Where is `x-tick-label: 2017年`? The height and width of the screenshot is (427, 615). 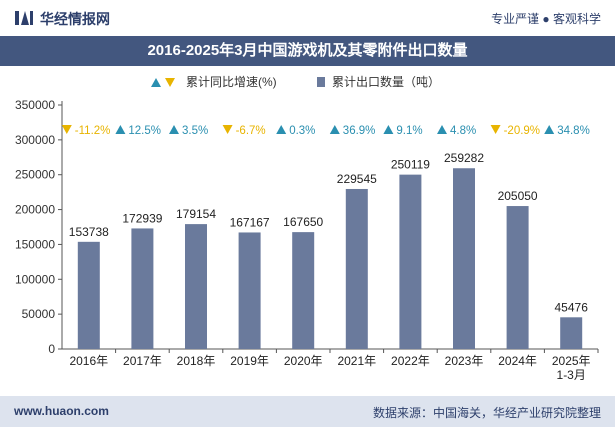 x-tick-label: 2017年 is located at coordinates (142, 361).